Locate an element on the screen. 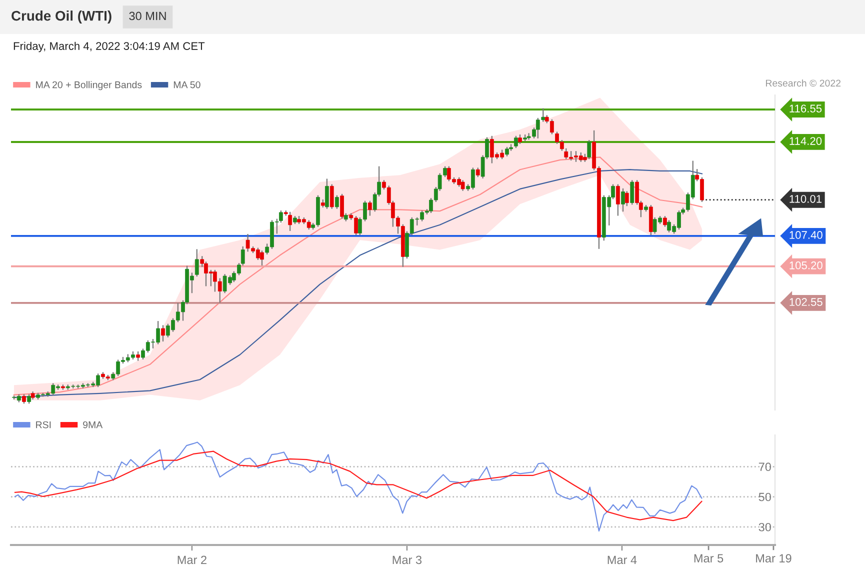  legend-label: RSI is located at coordinates (43, 424).